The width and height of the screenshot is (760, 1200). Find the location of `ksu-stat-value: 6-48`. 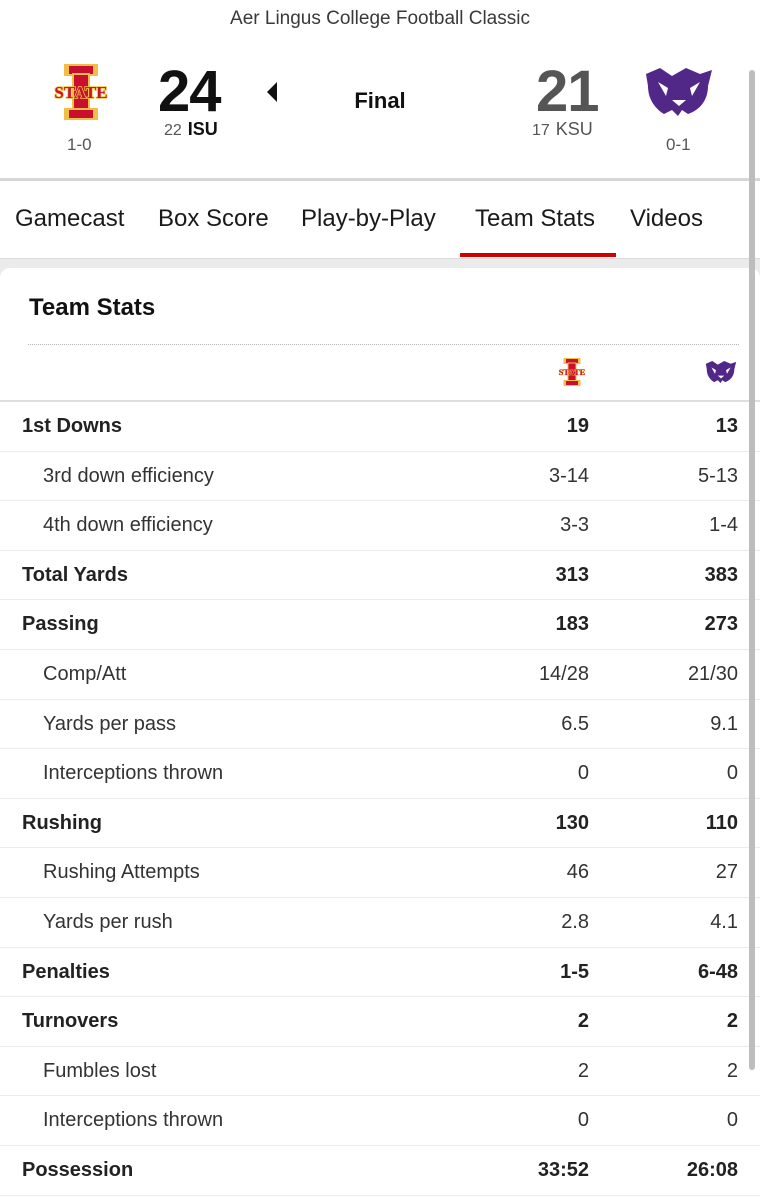

ksu-stat-value: 6-48 is located at coordinates (717, 971).